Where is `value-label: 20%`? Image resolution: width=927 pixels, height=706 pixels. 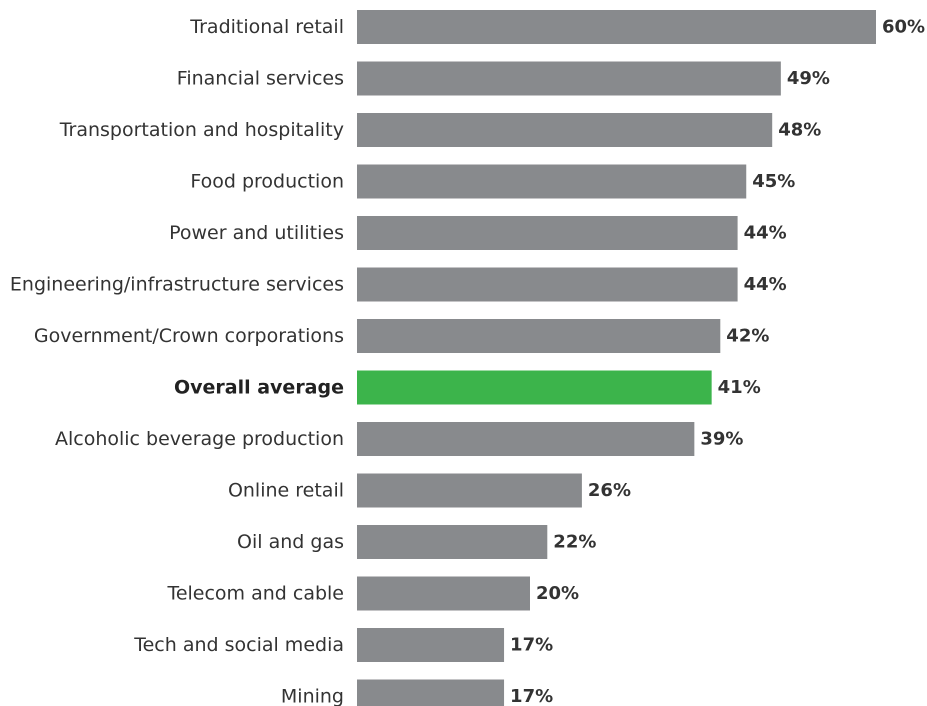 value-label: 20% is located at coordinates (557, 593).